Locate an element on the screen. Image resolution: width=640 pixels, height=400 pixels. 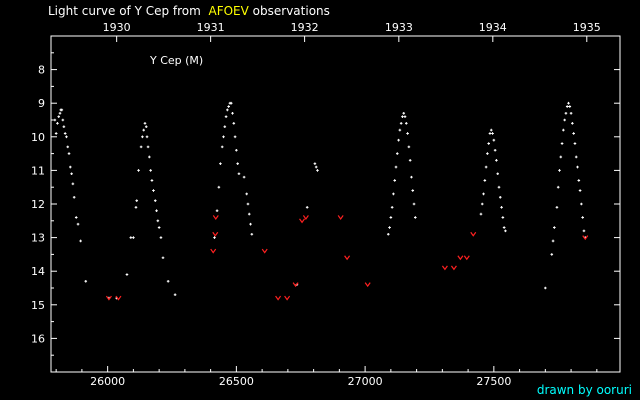
title-suffix: observations is located at coordinates (291, 11).